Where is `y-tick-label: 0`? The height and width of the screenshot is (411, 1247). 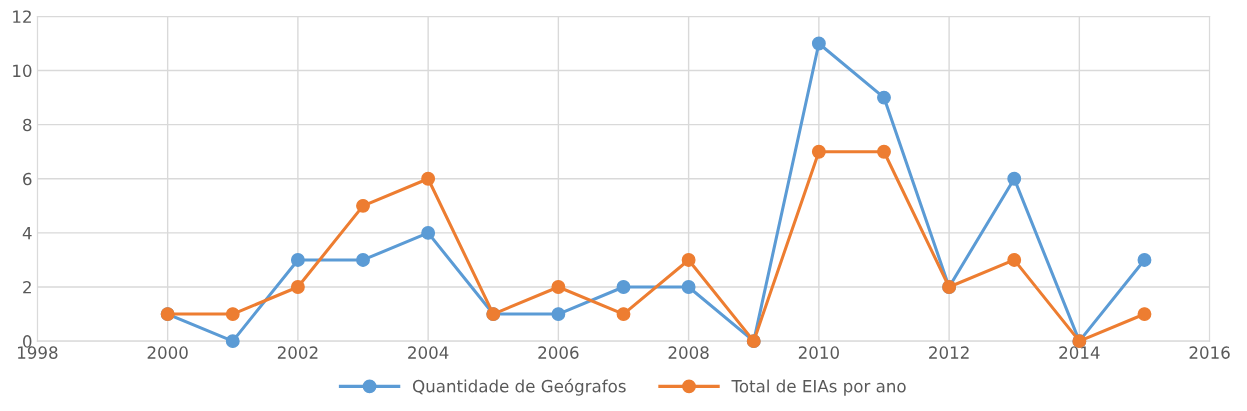
y-tick-label: 0 is located at coordinates (27, 341).